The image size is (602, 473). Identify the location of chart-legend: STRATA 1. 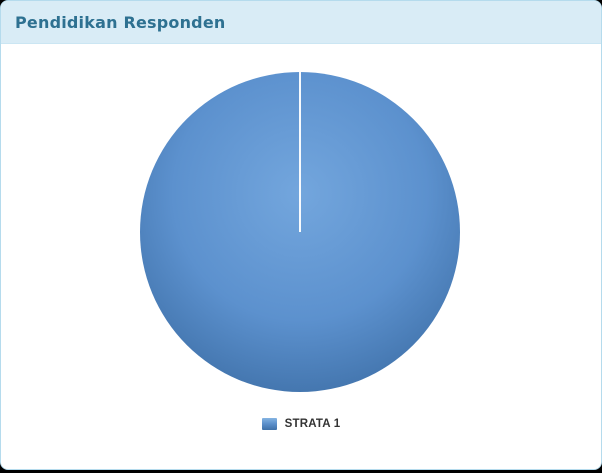
(301, 424).